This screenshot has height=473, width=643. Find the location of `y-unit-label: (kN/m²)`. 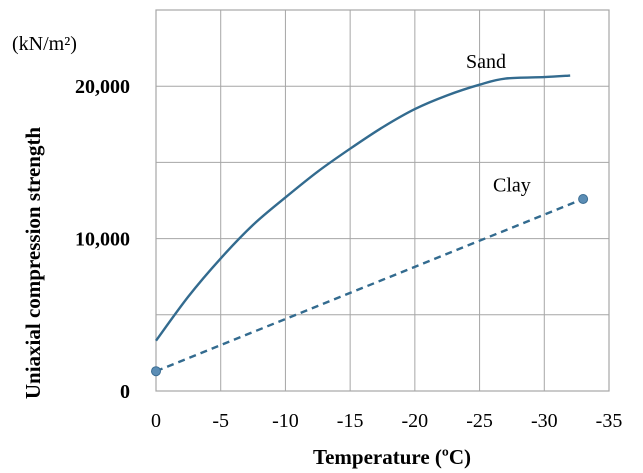

y-unit-label: (kN/m²) is located at coordinates (44, 44).